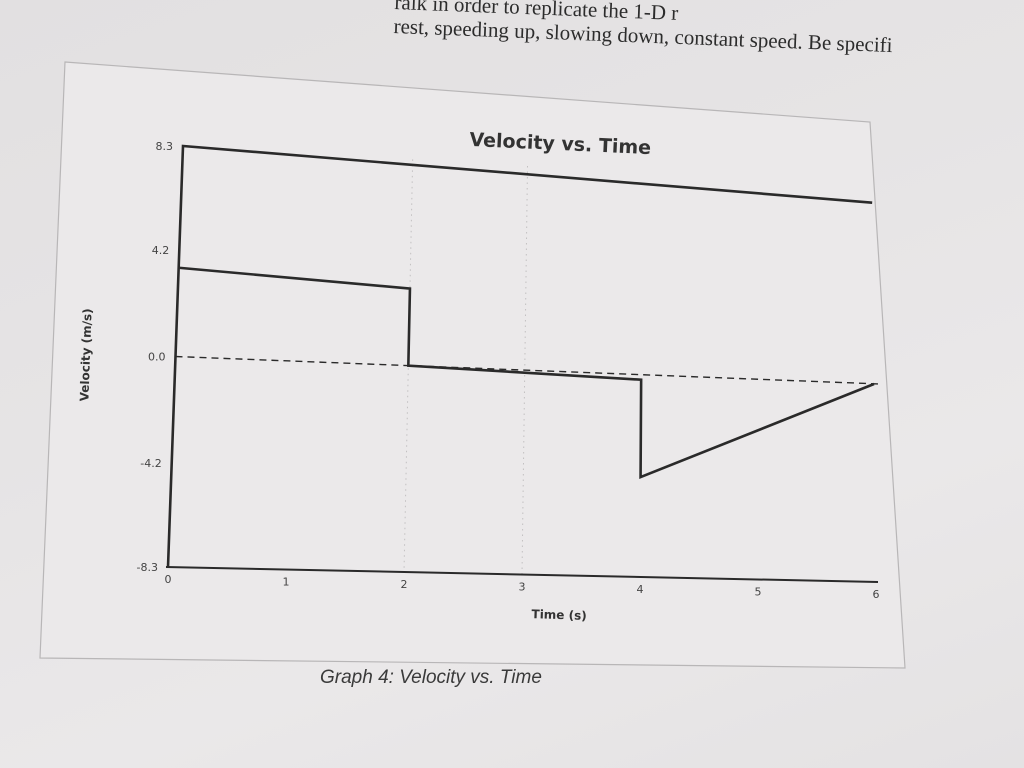 The width and height of the screenshot is (1024, 768). What do you see at coordinates (522, 587) in the screenshot?
I see `x-tick-label: 3` at bounding box center [522, 587].